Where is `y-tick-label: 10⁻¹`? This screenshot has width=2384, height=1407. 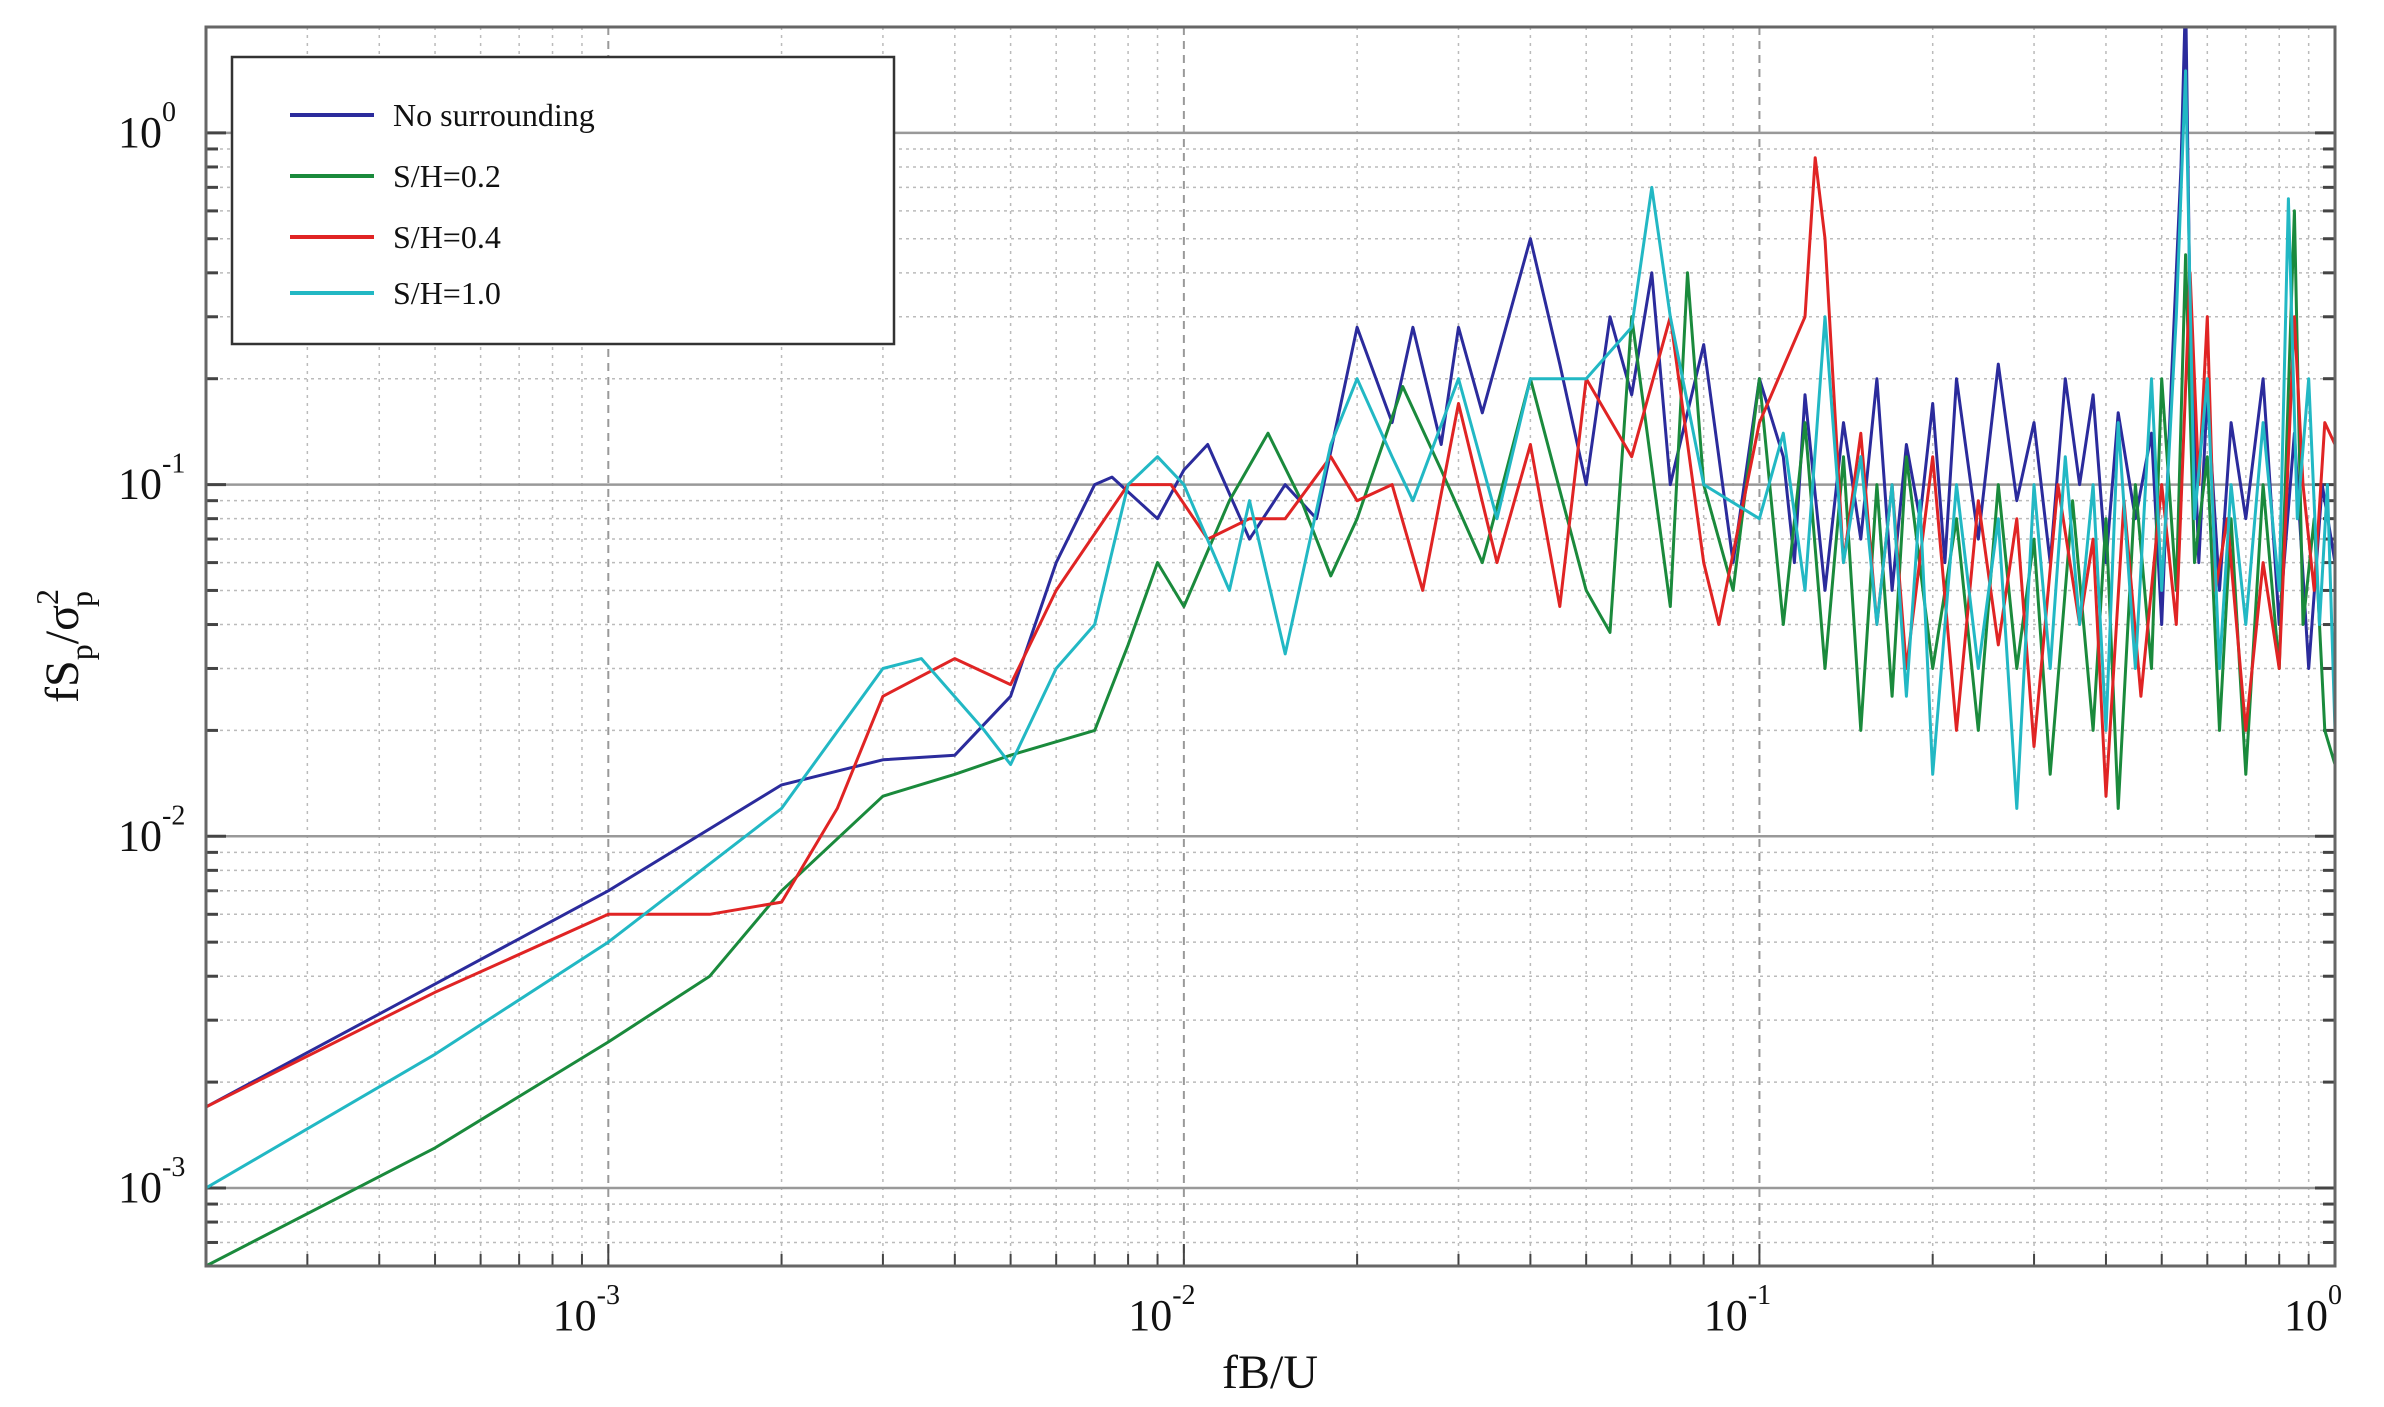 y-tick-label: 10⁻¹ is located at coordinates (151, 479).